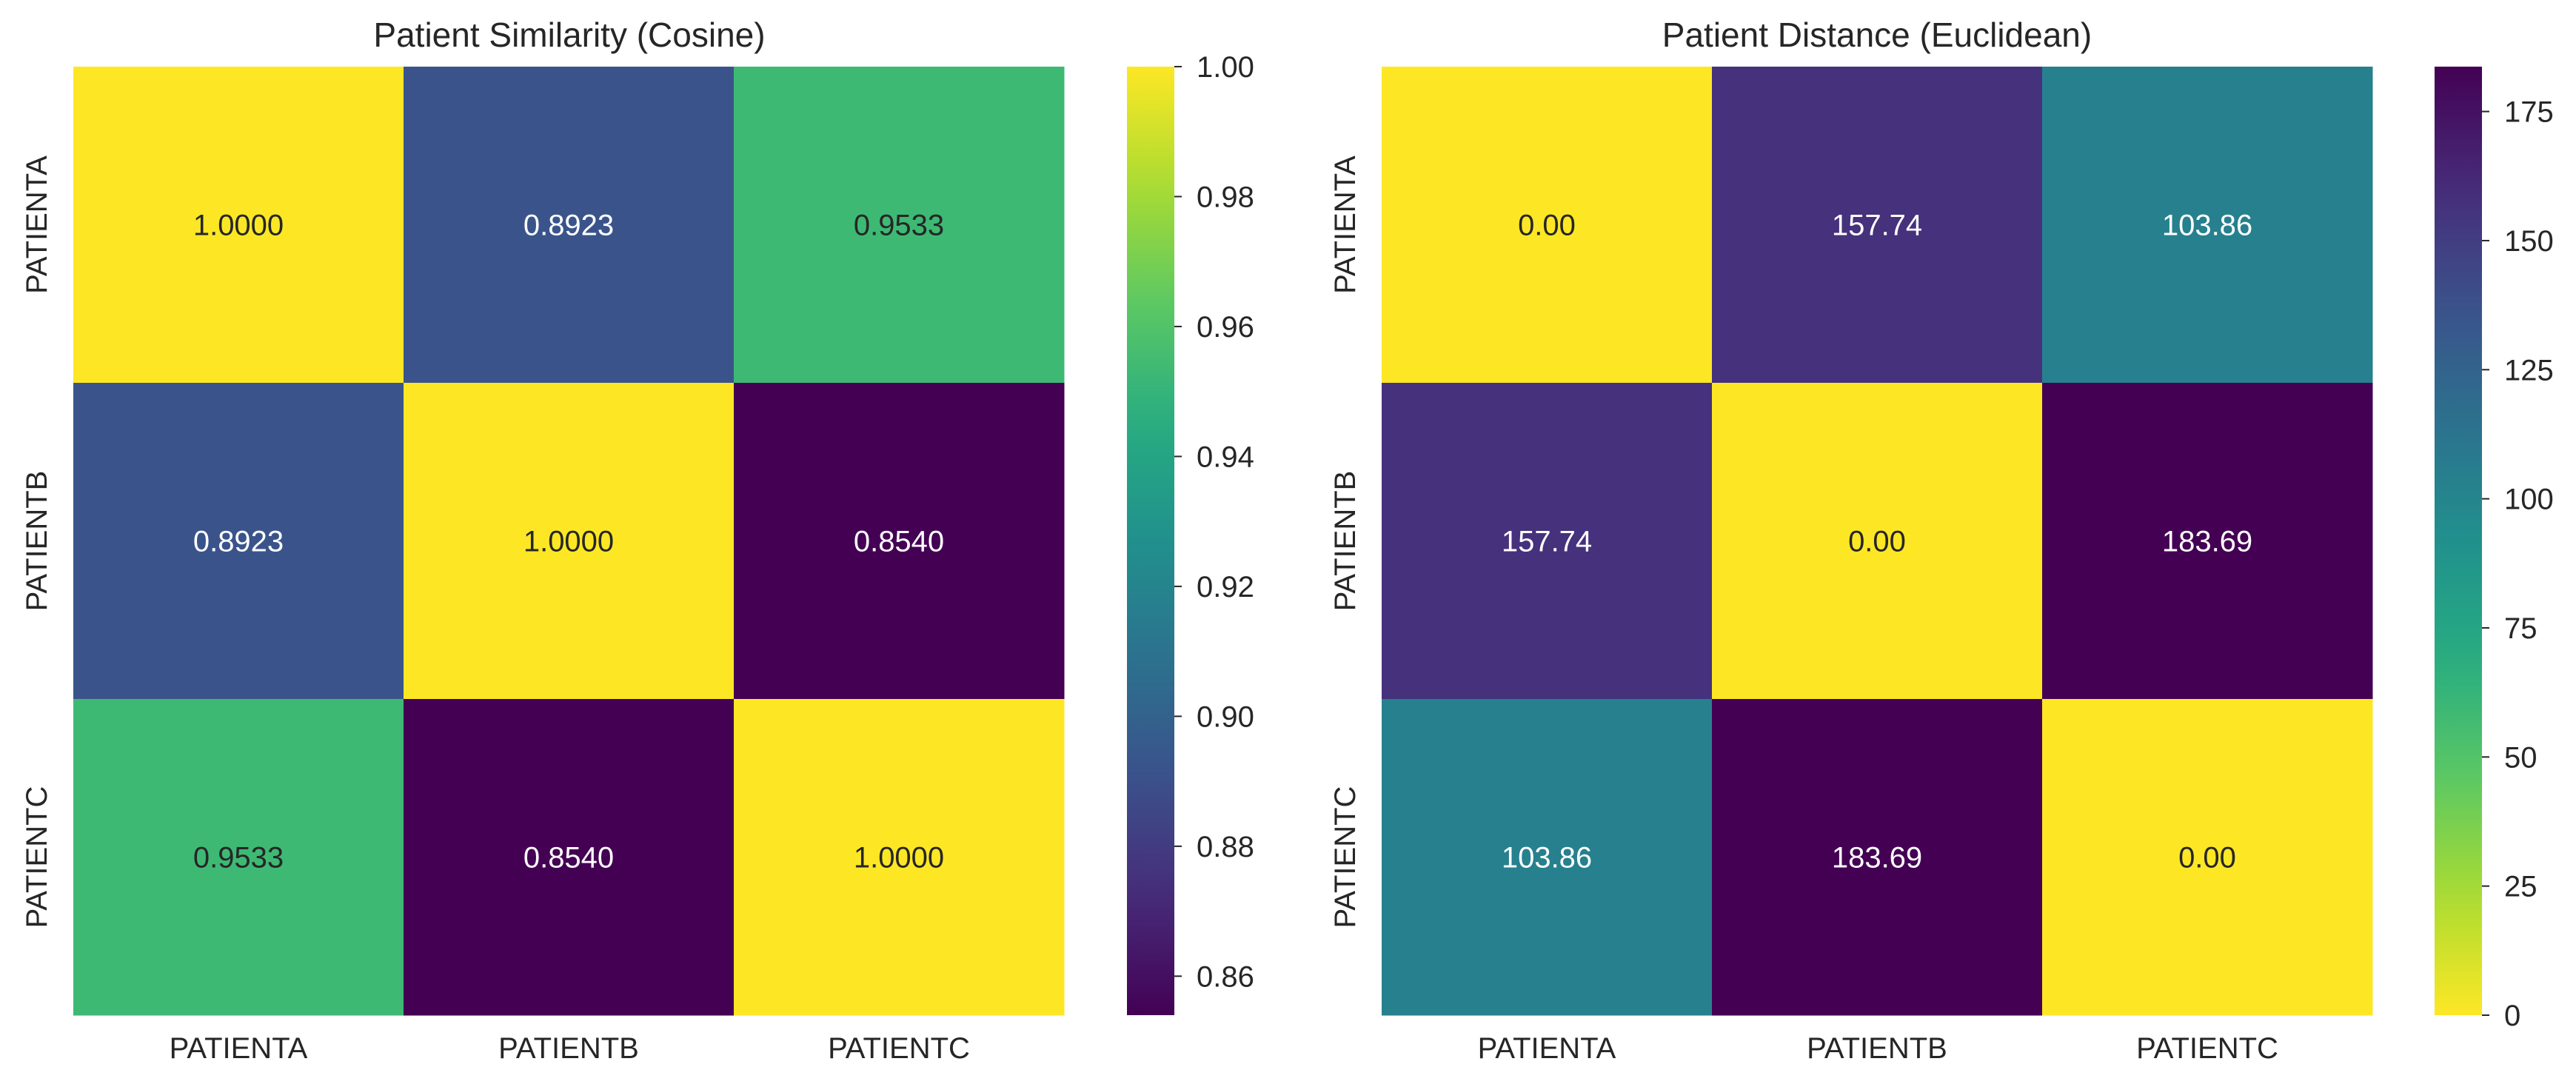  What do you see at coordinates (1225, 457) in the screenshot?
I see `colorbar-tick-label: 0.94` at bounding box center [1225, 457].